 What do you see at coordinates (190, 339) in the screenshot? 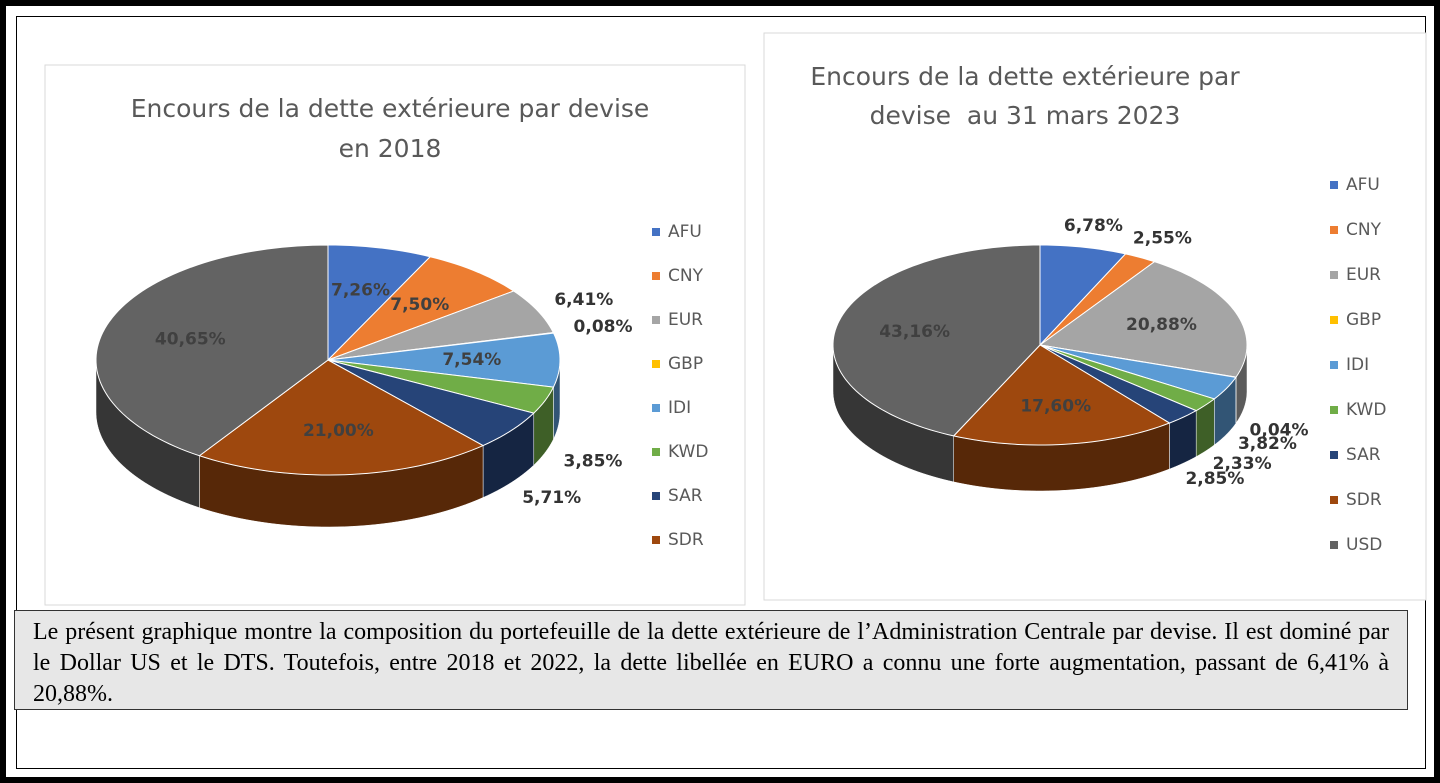
I see `data-label: 40,65%` at bounding box center [190, 339].